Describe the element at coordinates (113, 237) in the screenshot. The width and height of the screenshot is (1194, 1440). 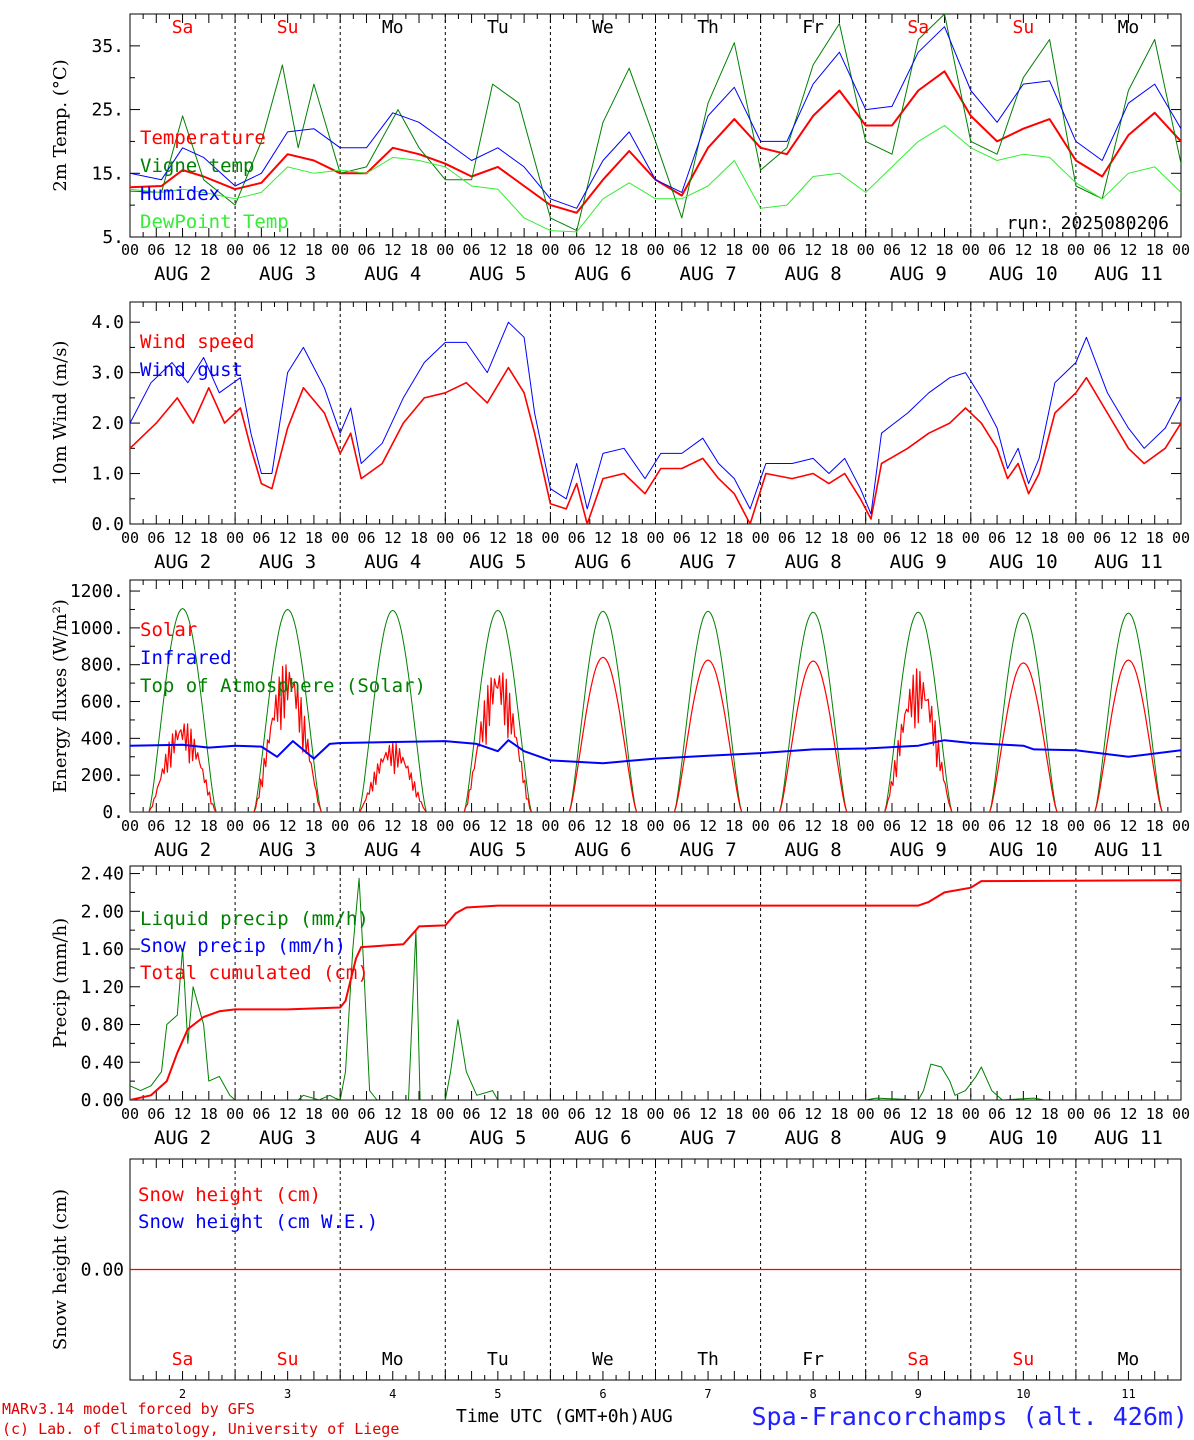
I see `y-tick-label: 5.` at that location.